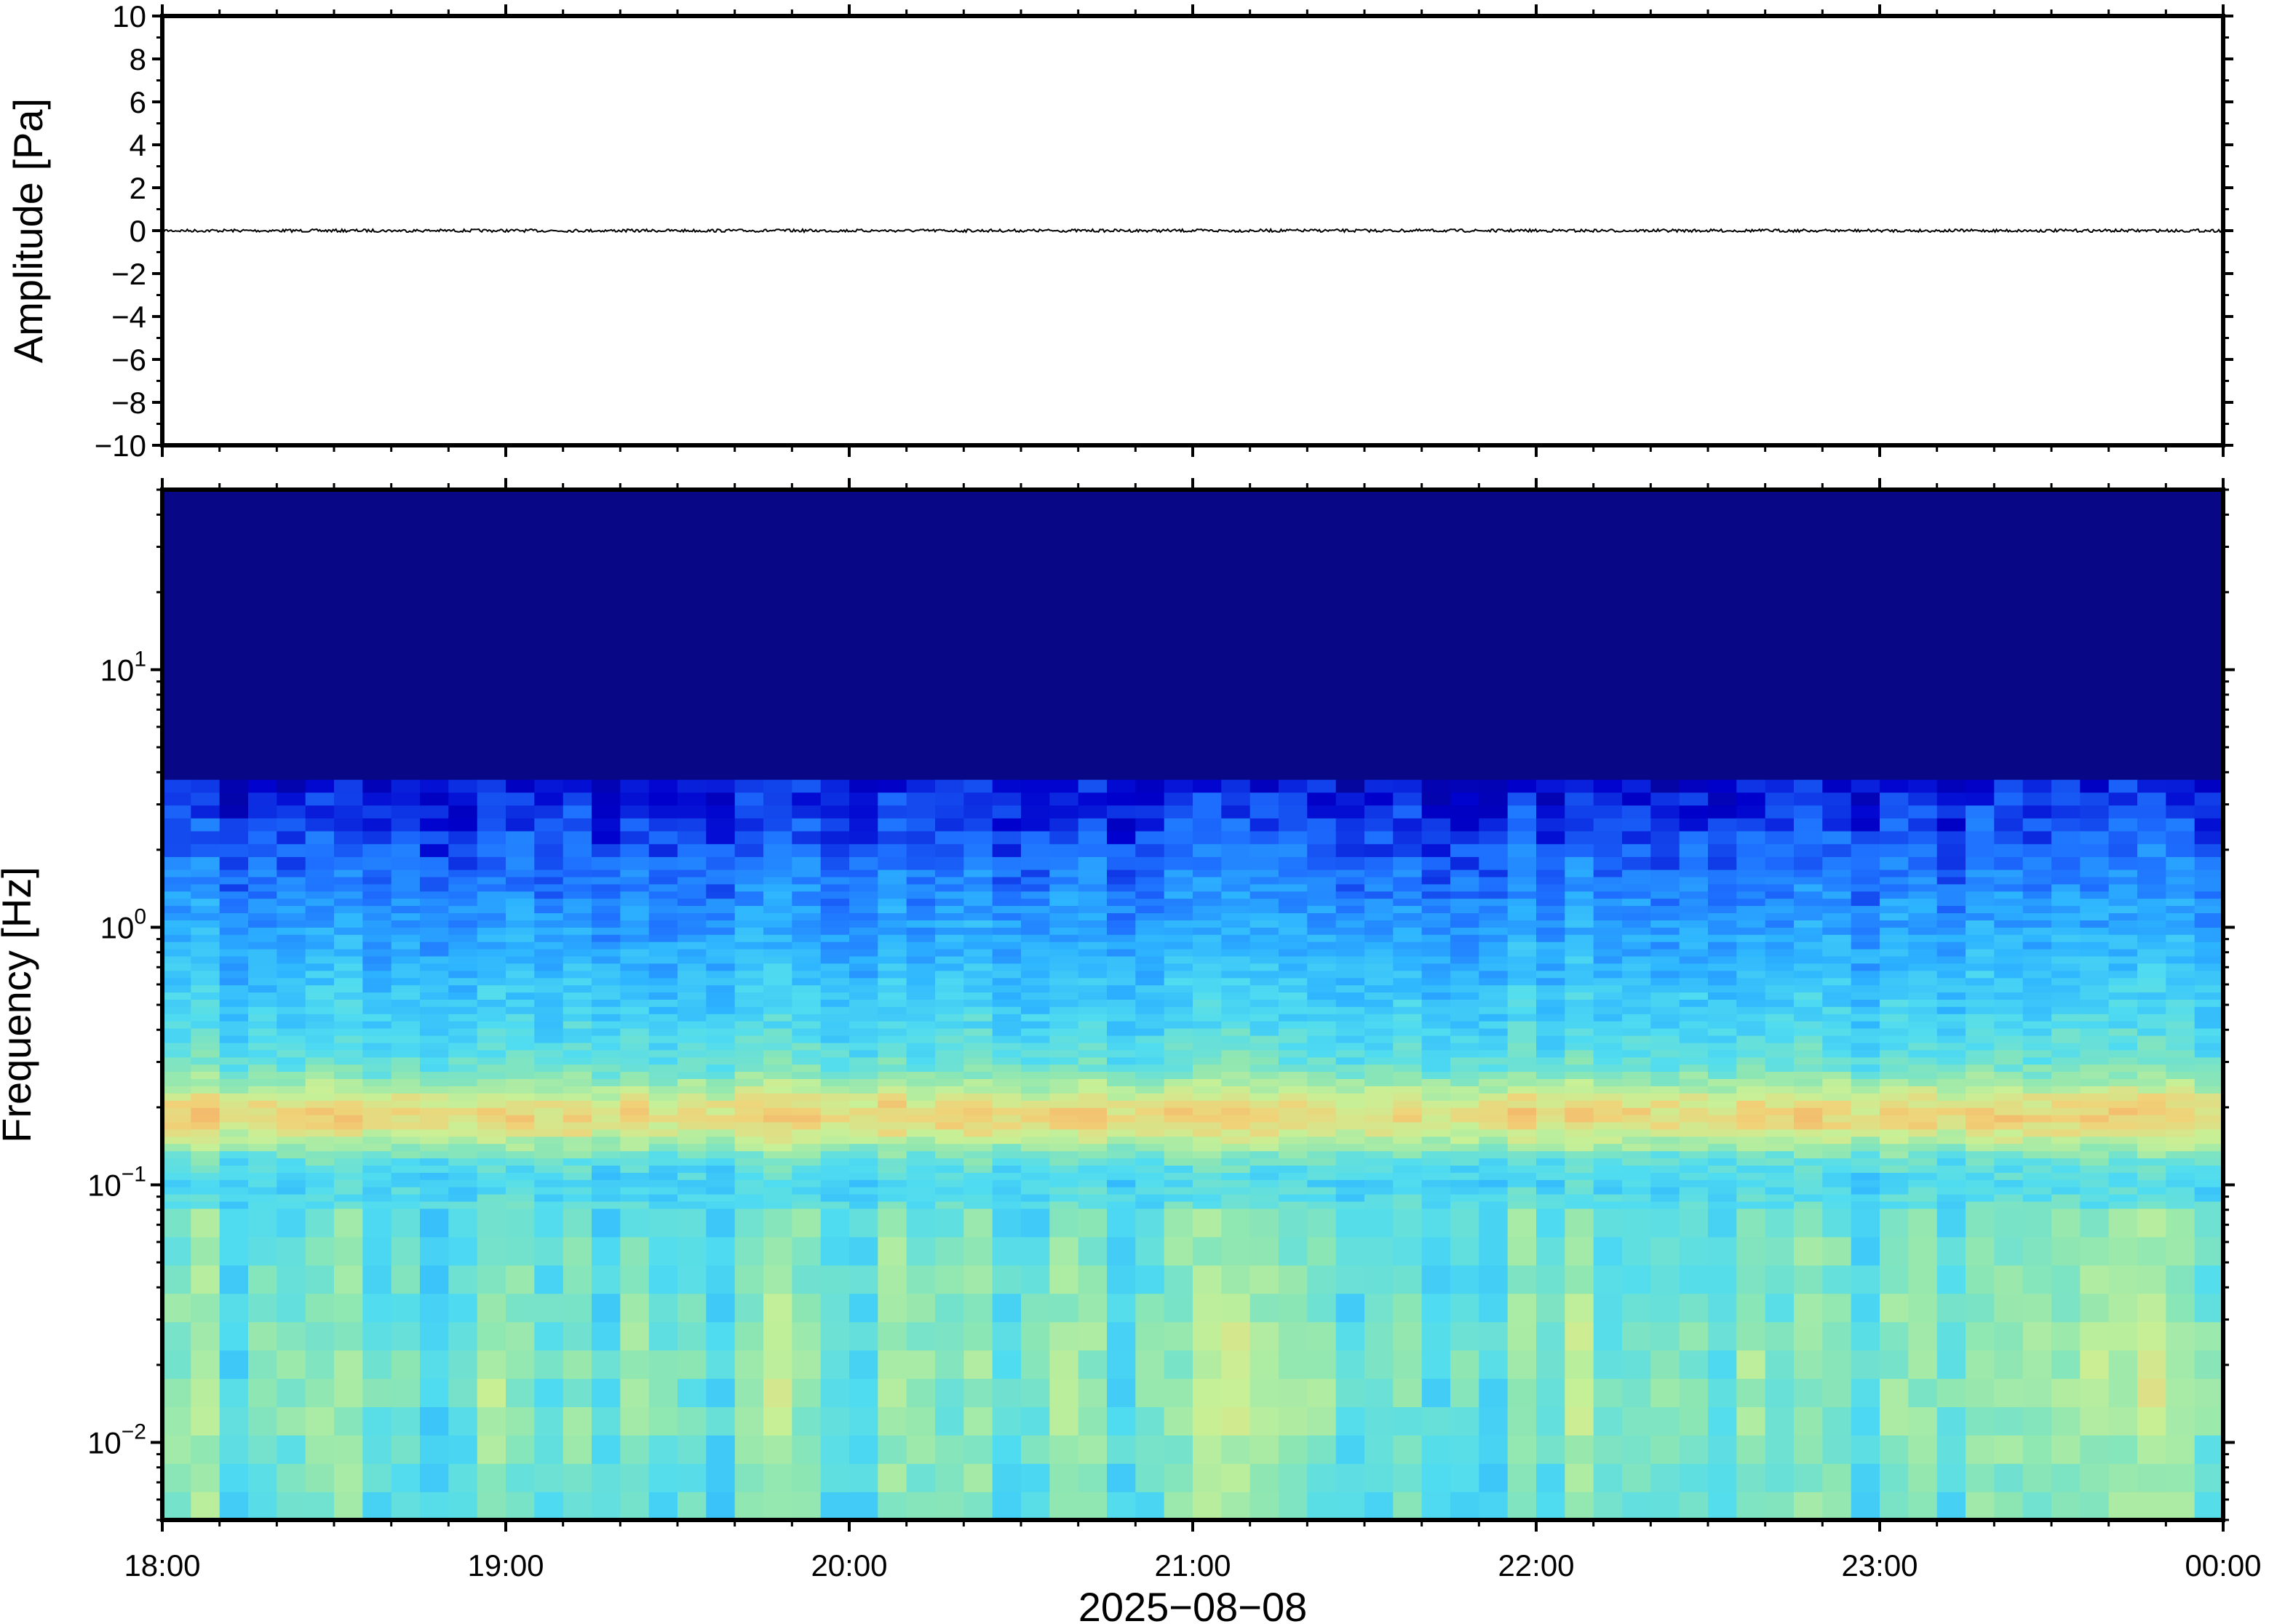 The image size is (2269, 1624). Describe the element at coordinates (129, 16) in the screenshot. I see `amplitude-y-tick-label: 10` at that location.